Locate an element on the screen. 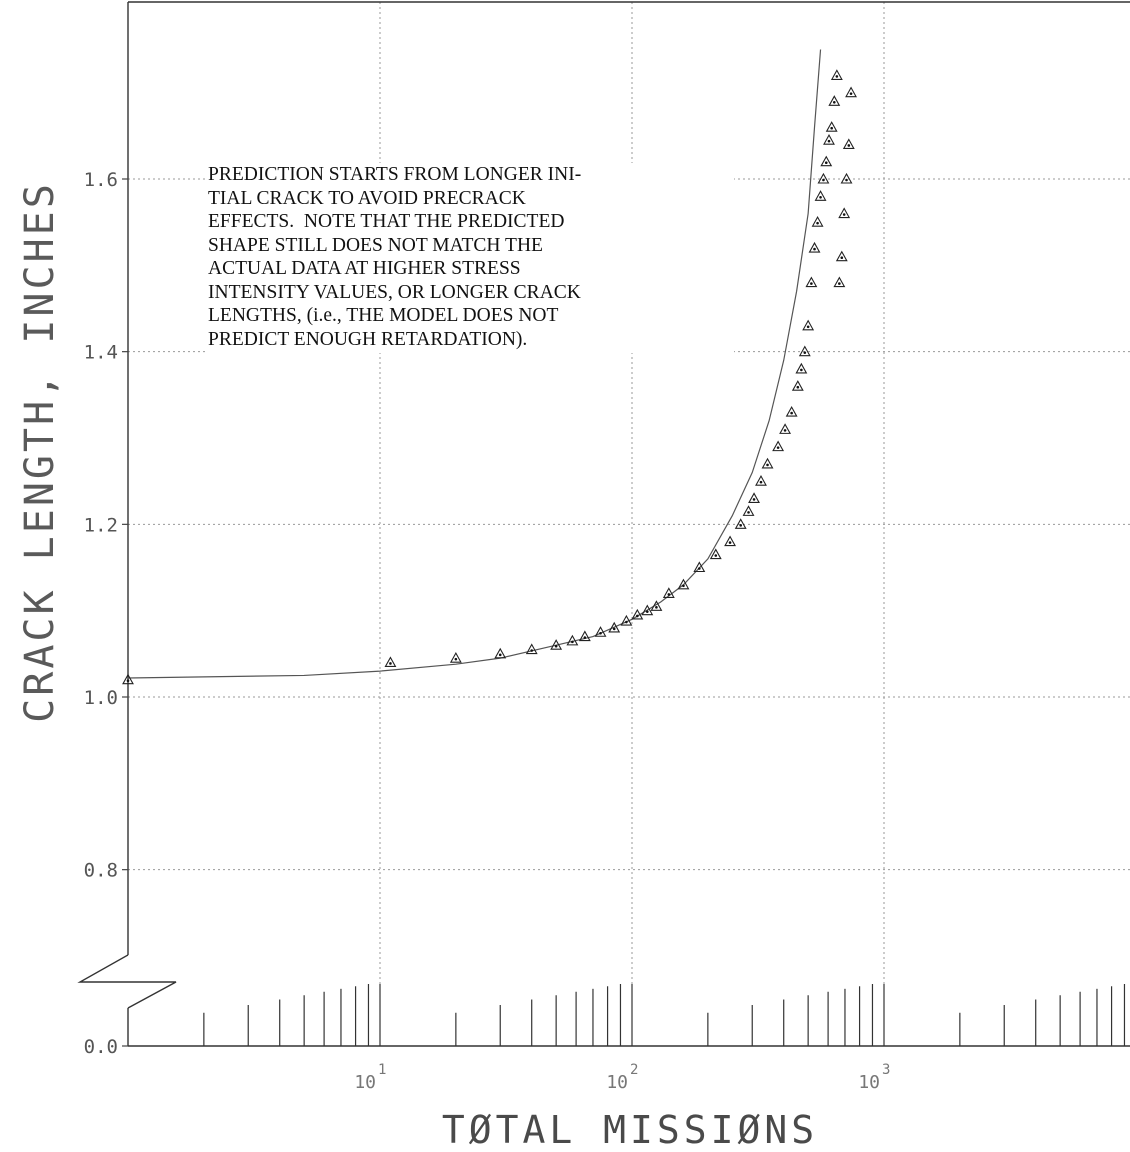  annotation-line: LENGTHS, (i.e., THE MODEL DOES NOT is located at coordinates (383, 315).